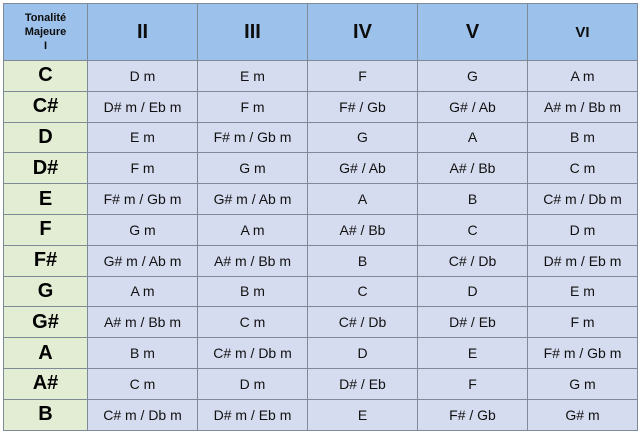 This screenshot has width=640, height=432. Describe the element at coordinates (362, 229) in the screenshot. I see `chord-cell-iv: A# / Bb` at that location.